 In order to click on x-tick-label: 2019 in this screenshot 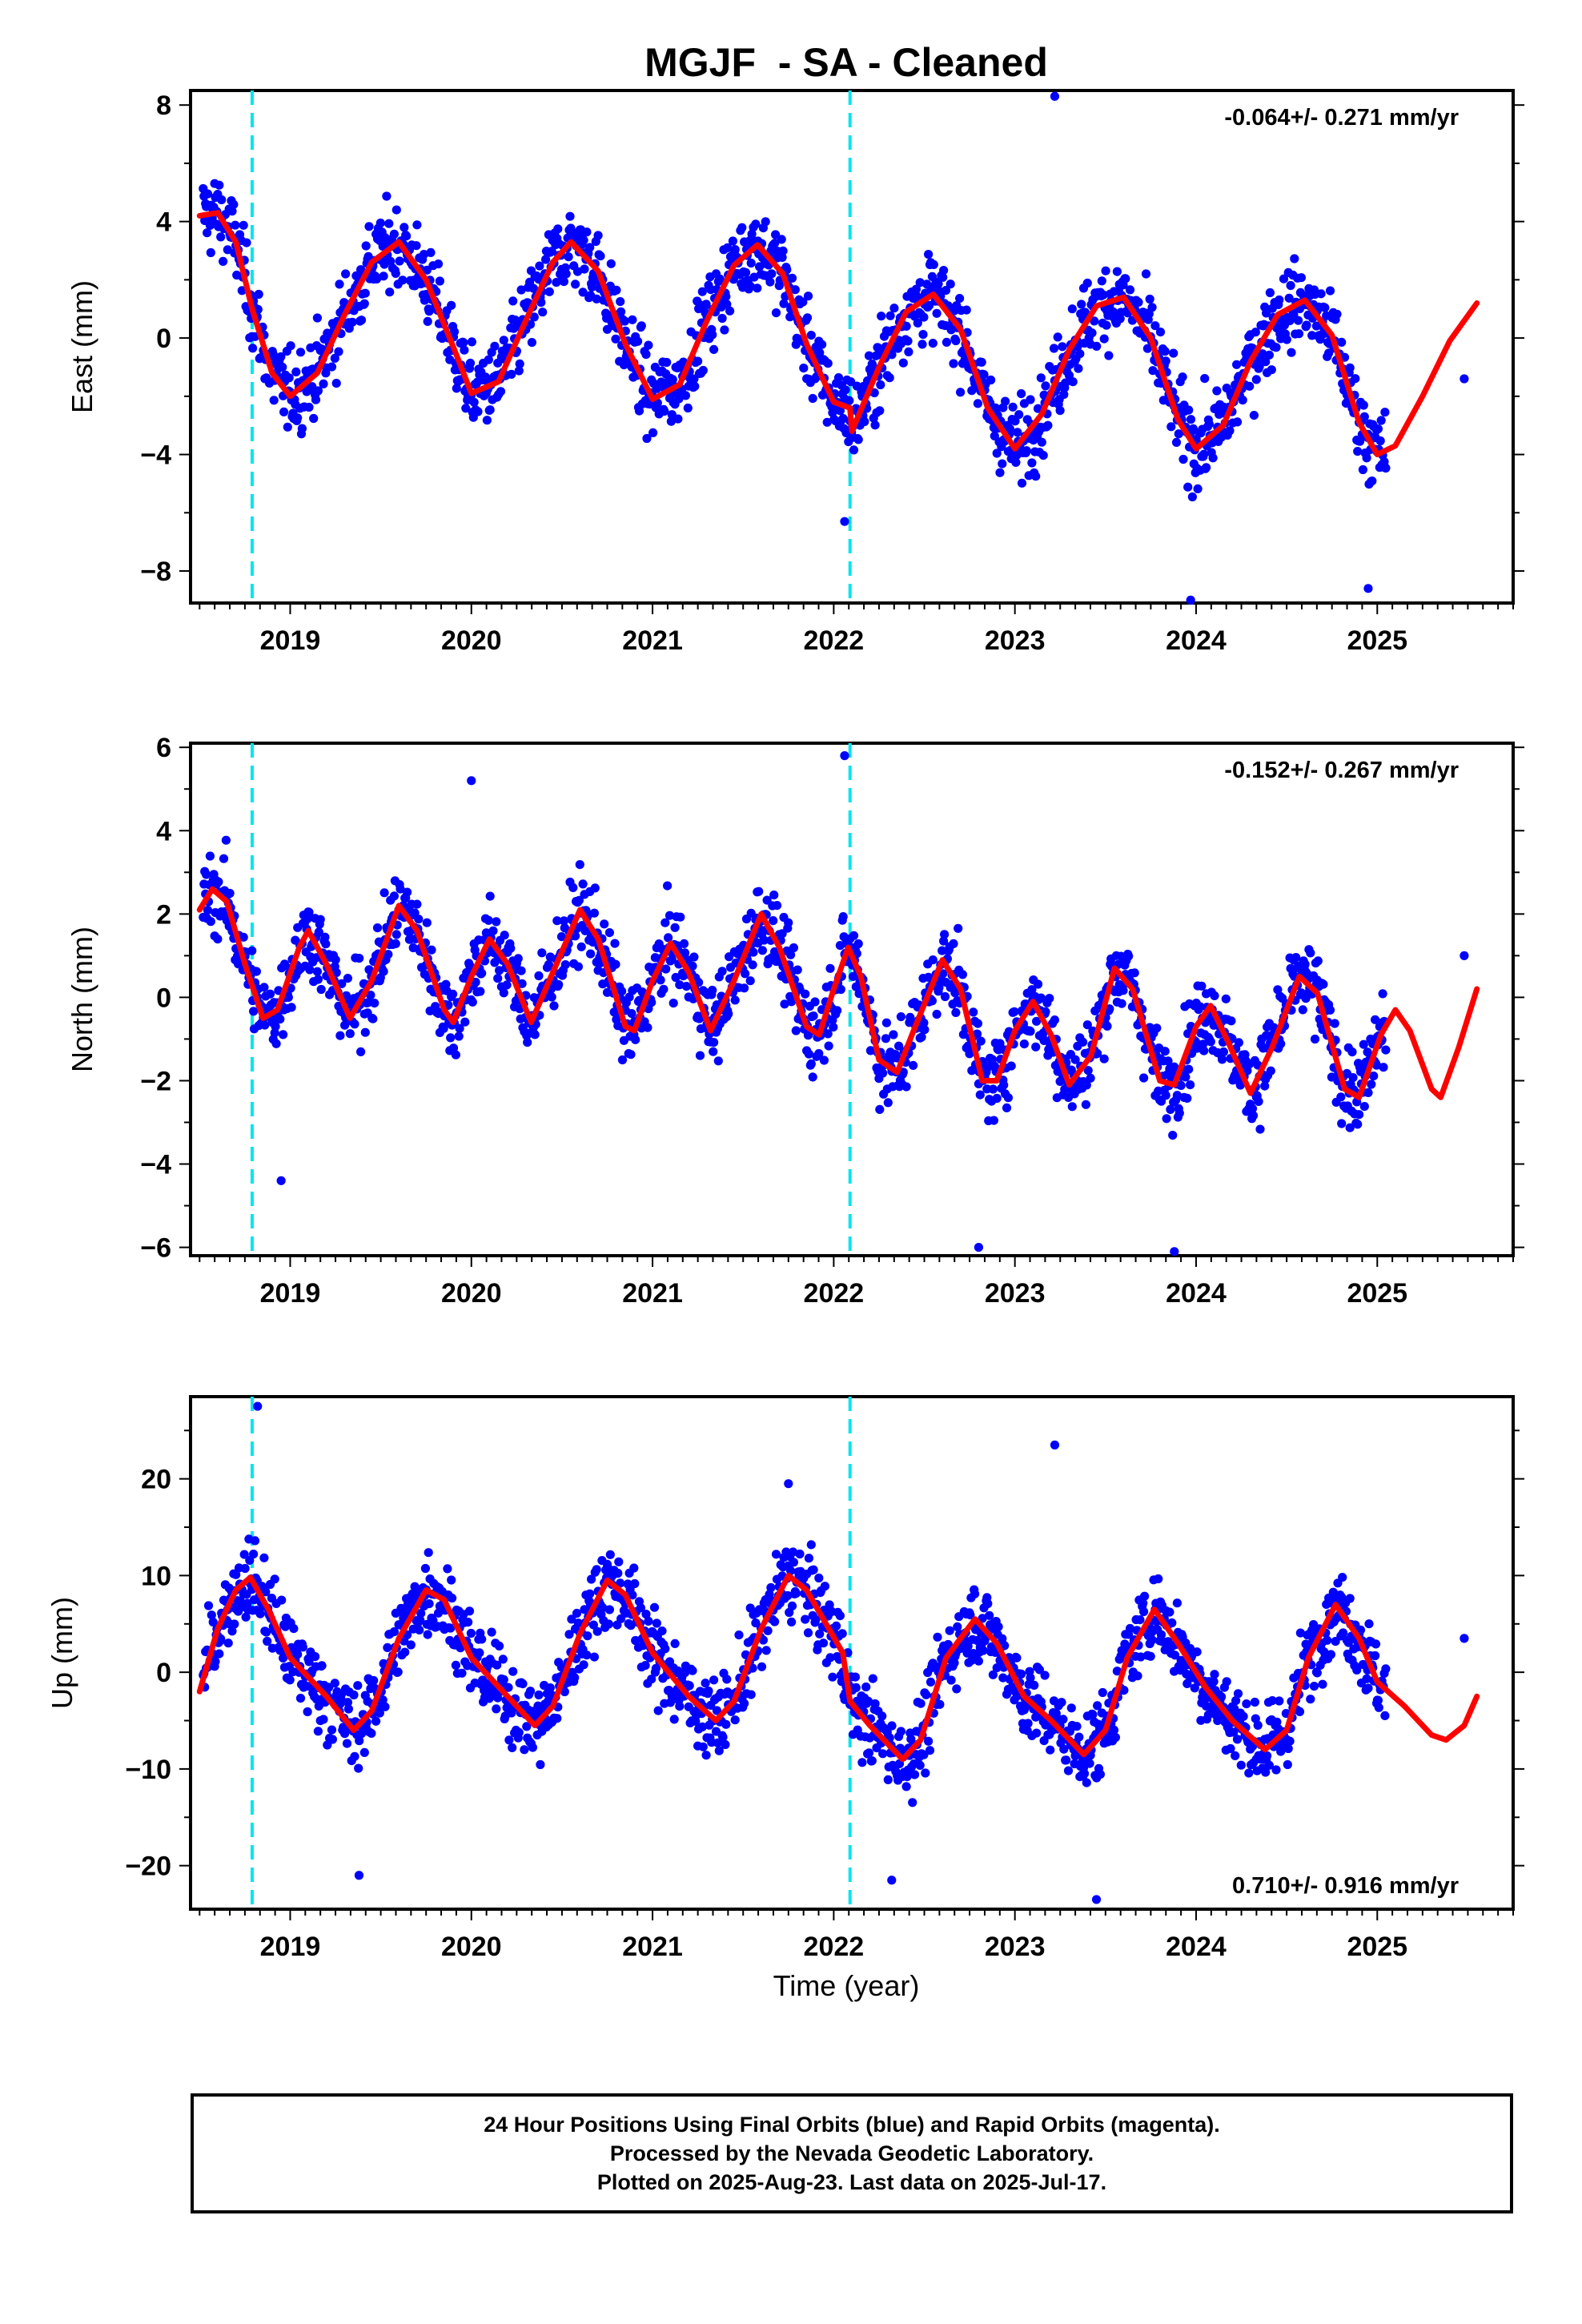, I will do `click(290, 1947)`.